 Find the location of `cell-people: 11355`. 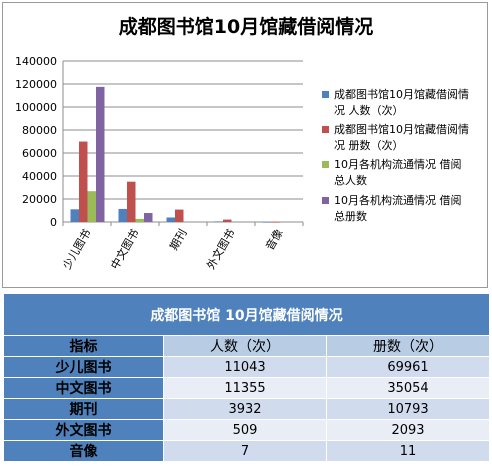

cell-people: 11355 is located at coordinates (245, 388).